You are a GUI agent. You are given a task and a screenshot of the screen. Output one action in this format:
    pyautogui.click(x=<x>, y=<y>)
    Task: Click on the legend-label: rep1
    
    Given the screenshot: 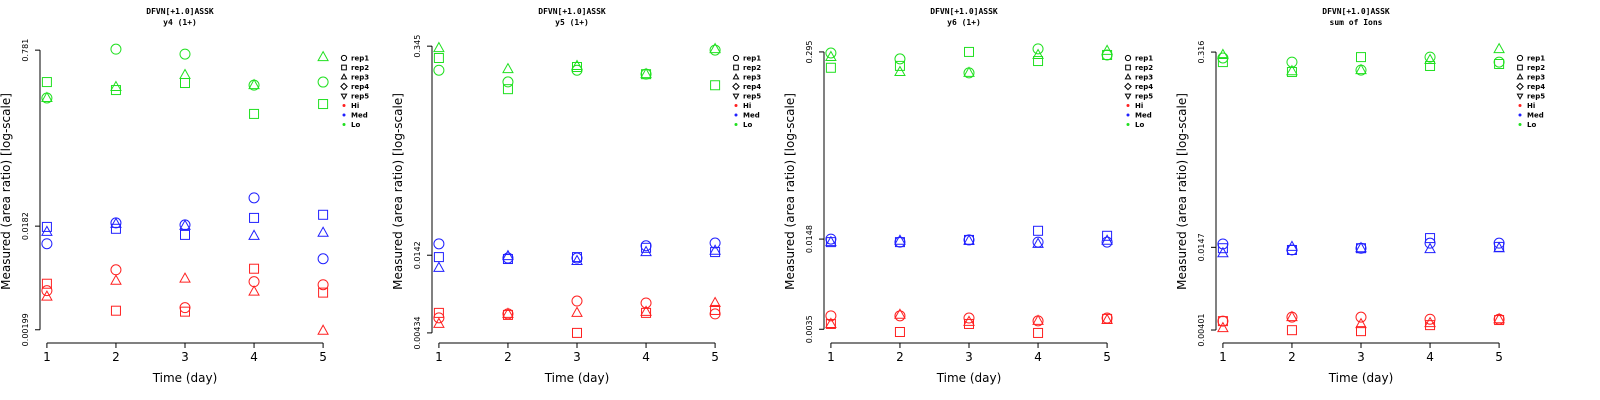 What is the action you would take?
    pyautogui.click(x=1144, y=59)
    